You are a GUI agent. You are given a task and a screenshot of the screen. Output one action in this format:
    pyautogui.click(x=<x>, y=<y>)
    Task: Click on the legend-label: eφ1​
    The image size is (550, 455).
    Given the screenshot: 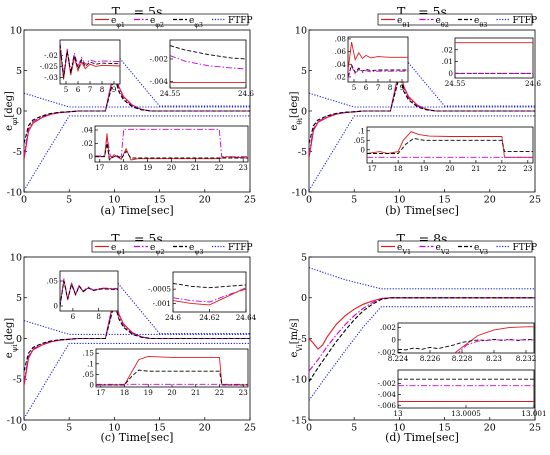 What is the action you would take?
    pyautogui.click(x=118, y=22)
    